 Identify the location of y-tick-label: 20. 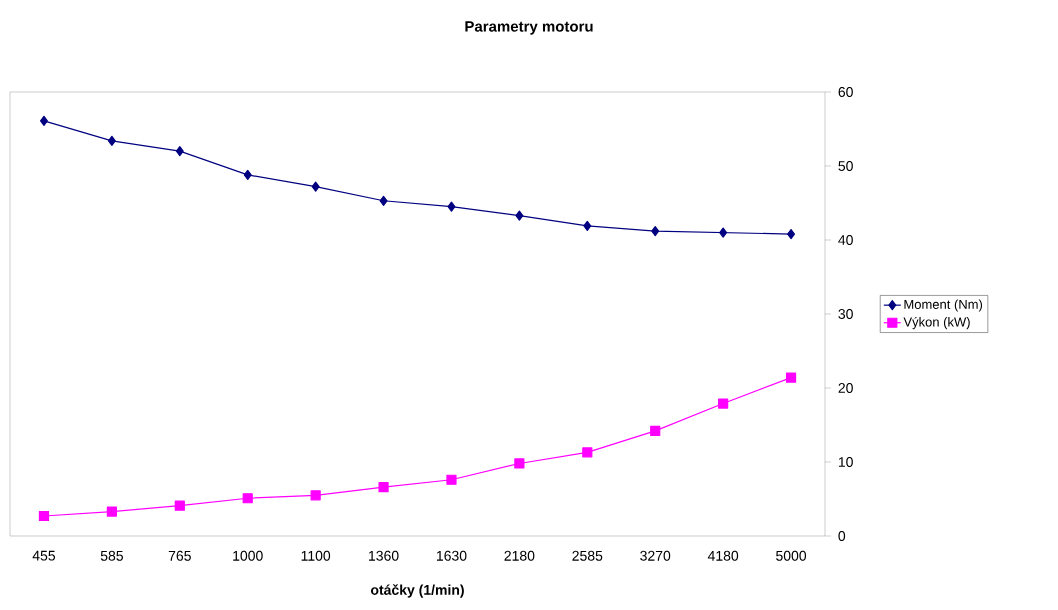
(845, 388).